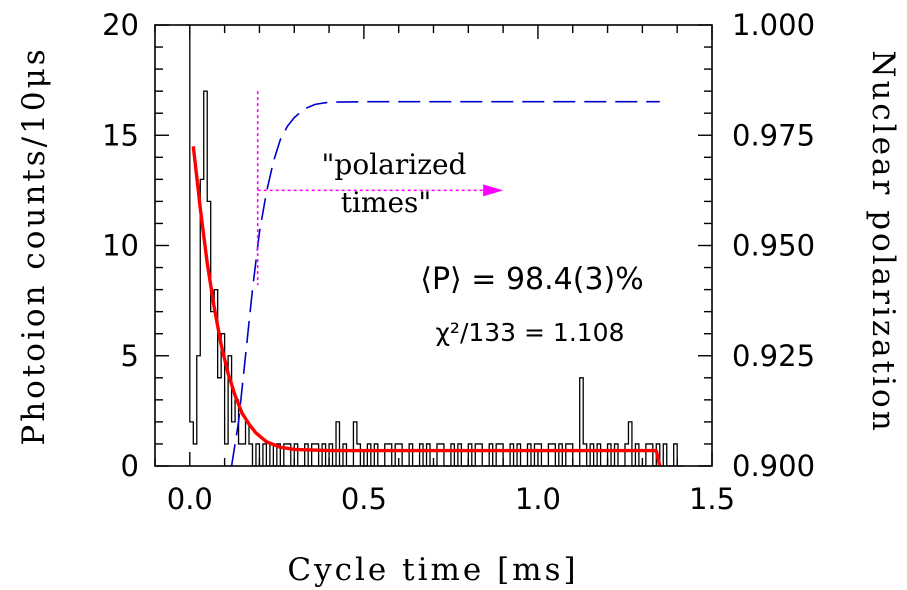  I want to click on y-tick-label: 0, so click(130, 466).